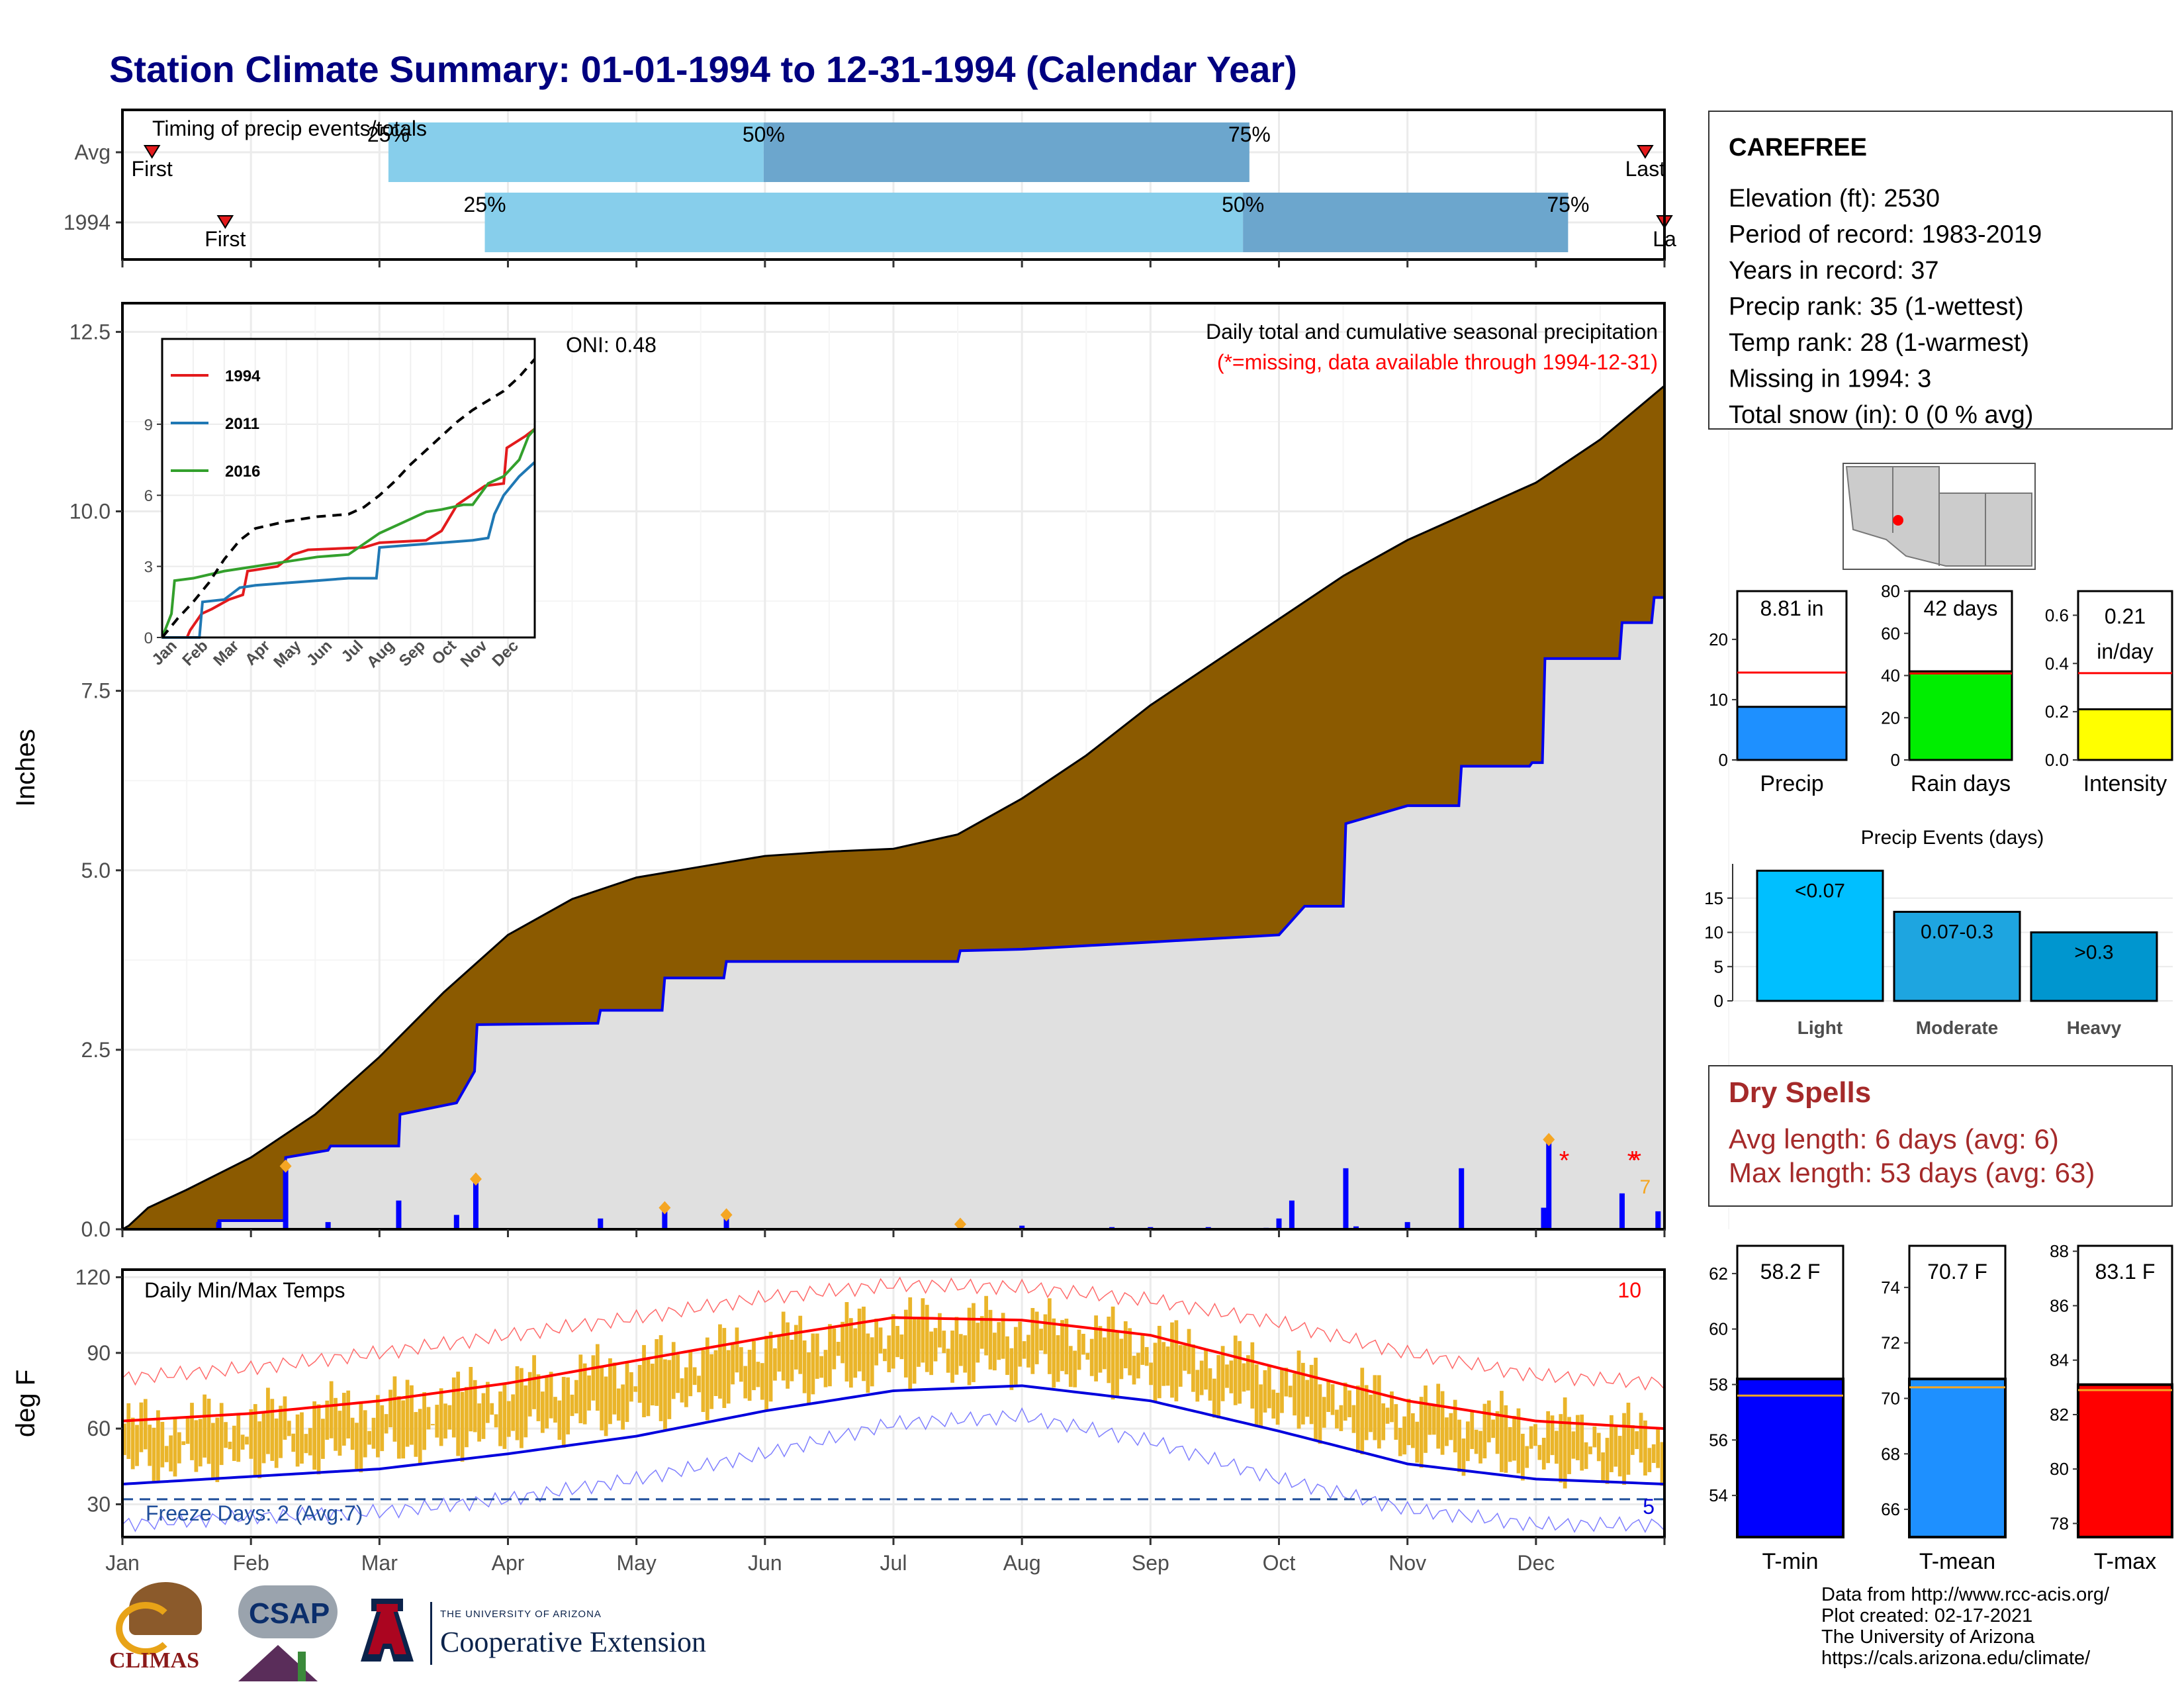 The image size is (2184, 1688). Describe the element at coordinates (1792, 733) in the screenshot. I see `mini-chart-bar` at that location.